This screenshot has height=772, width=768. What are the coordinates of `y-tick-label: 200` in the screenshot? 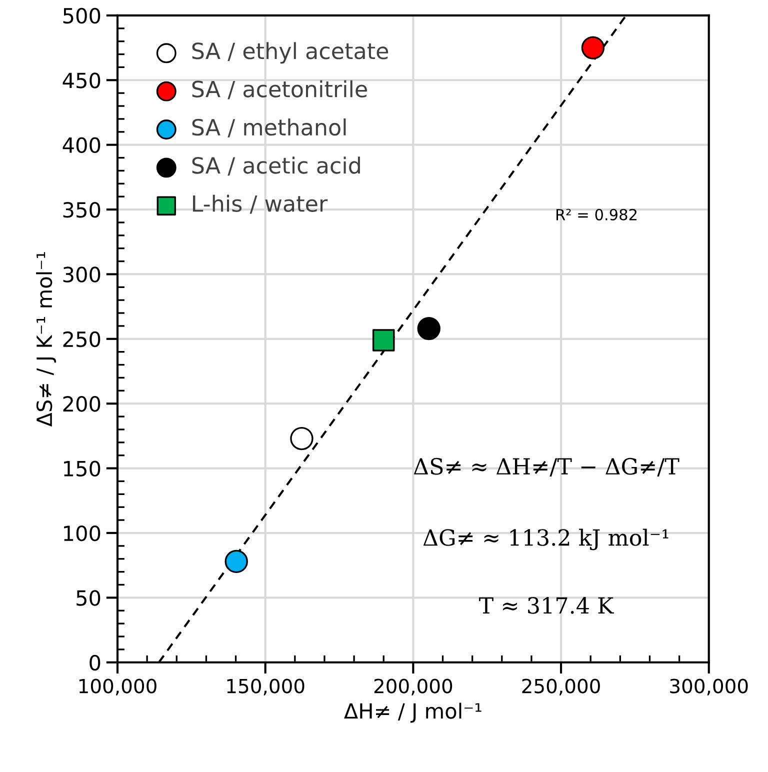 It's located at (81, 404).